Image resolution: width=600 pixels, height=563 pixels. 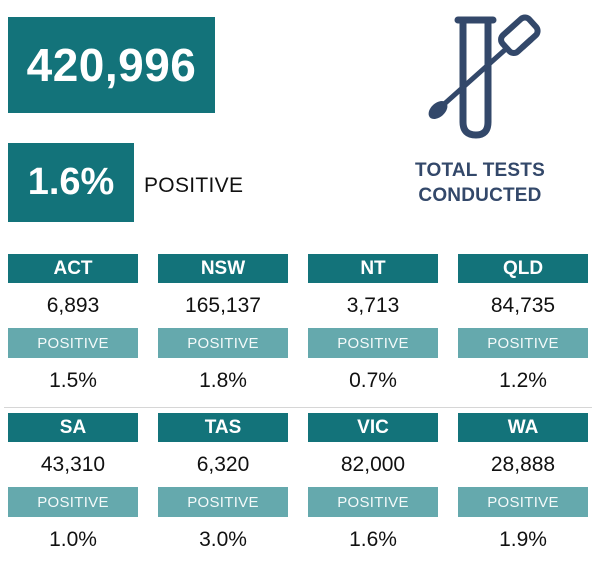 What do you see at coordinates (223, 464) in the screenshot?
I see `state-tests: 6,320` at bounding box center [223, 464].